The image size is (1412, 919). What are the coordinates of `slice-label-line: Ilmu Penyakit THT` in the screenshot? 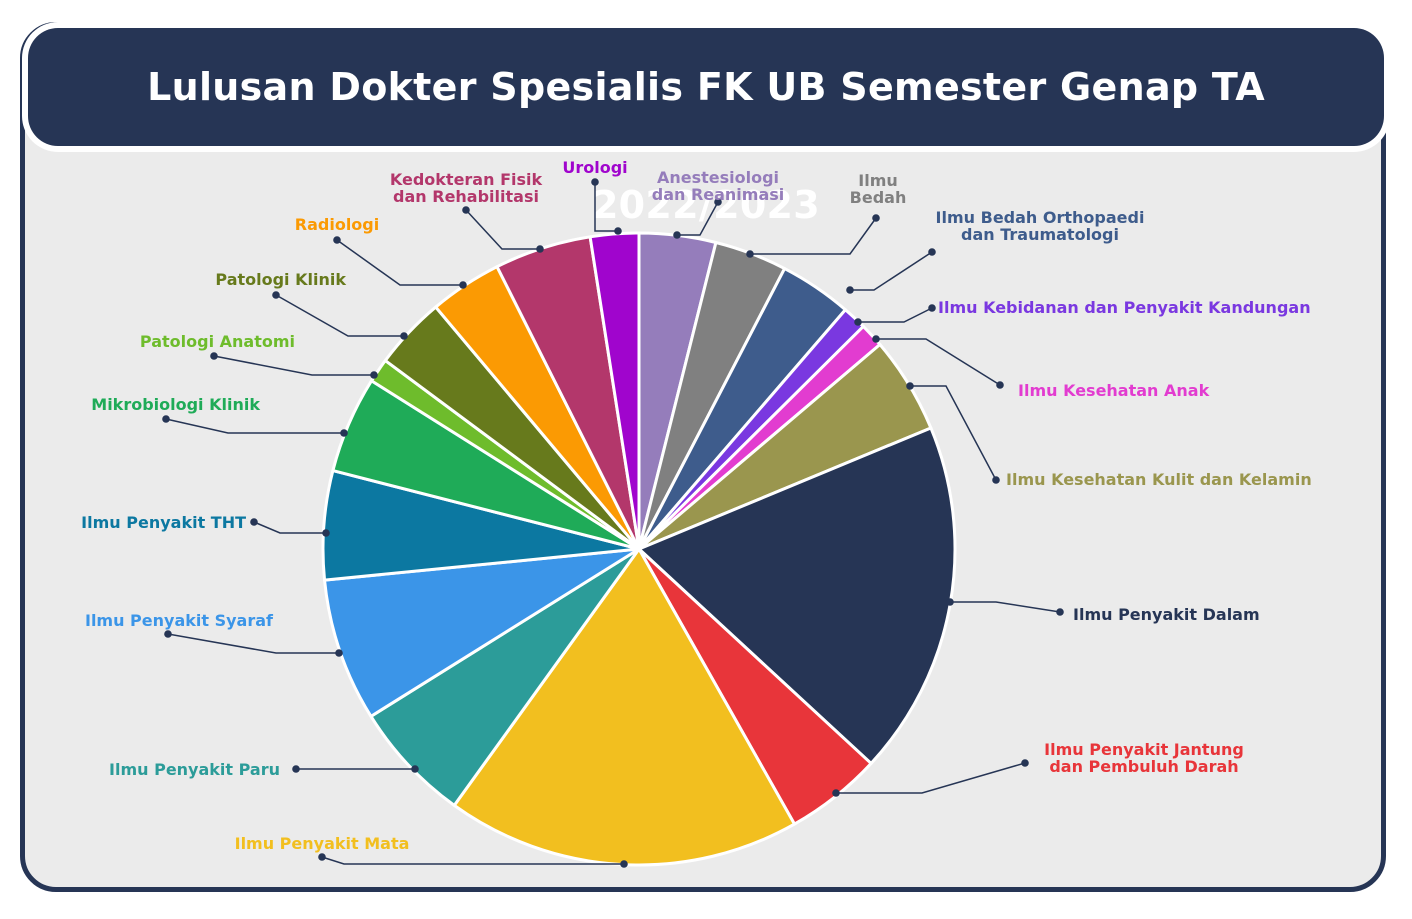 It's located at (163, 522).